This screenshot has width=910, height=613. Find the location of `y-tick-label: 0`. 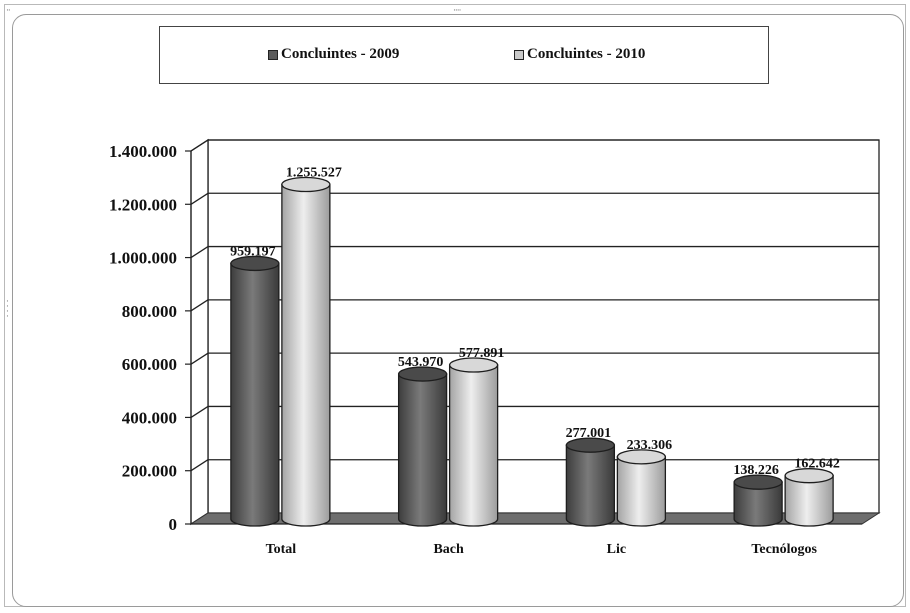

y-tick-label: 0 is located at coordinates (173, 524).